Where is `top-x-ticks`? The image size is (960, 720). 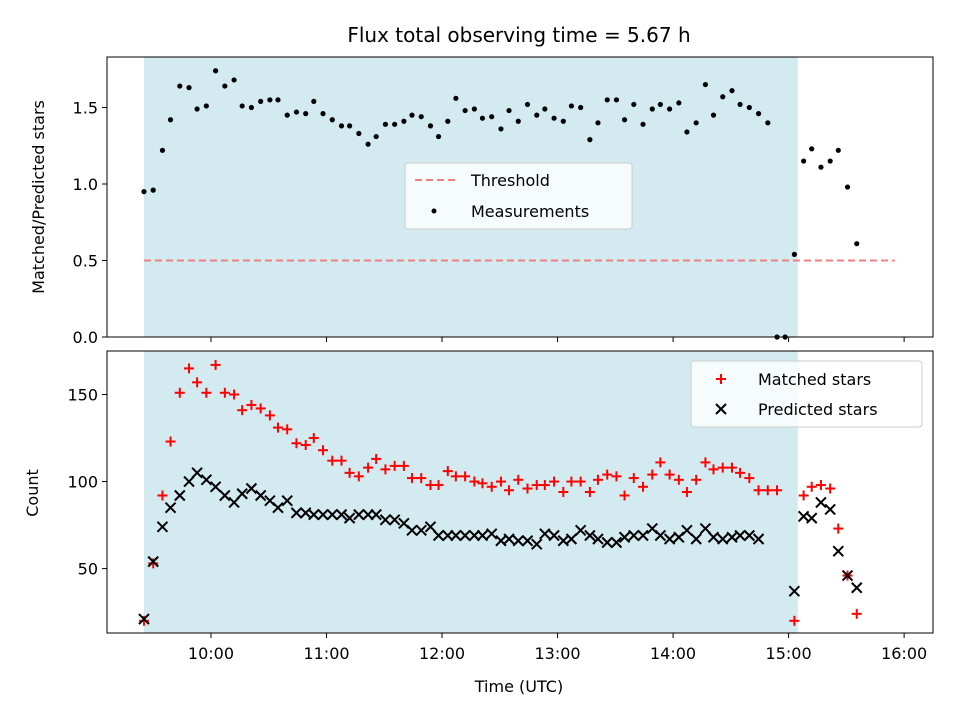
top-x-ticks is located at coordinates (557, 339).